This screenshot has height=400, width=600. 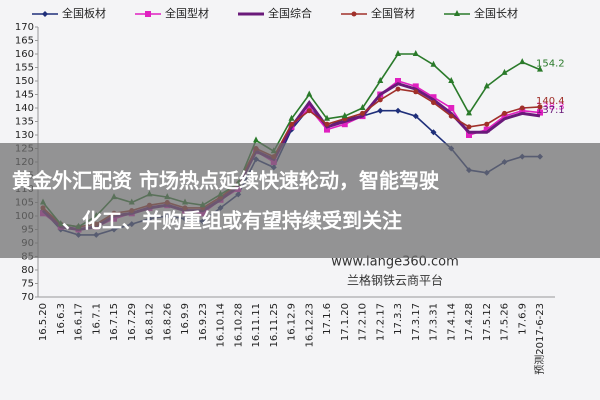 What do you see at coordinates (380, 322) in the screenshot?
I see `x-tick-label: 17.2.17` at bounding box center [380, 322].